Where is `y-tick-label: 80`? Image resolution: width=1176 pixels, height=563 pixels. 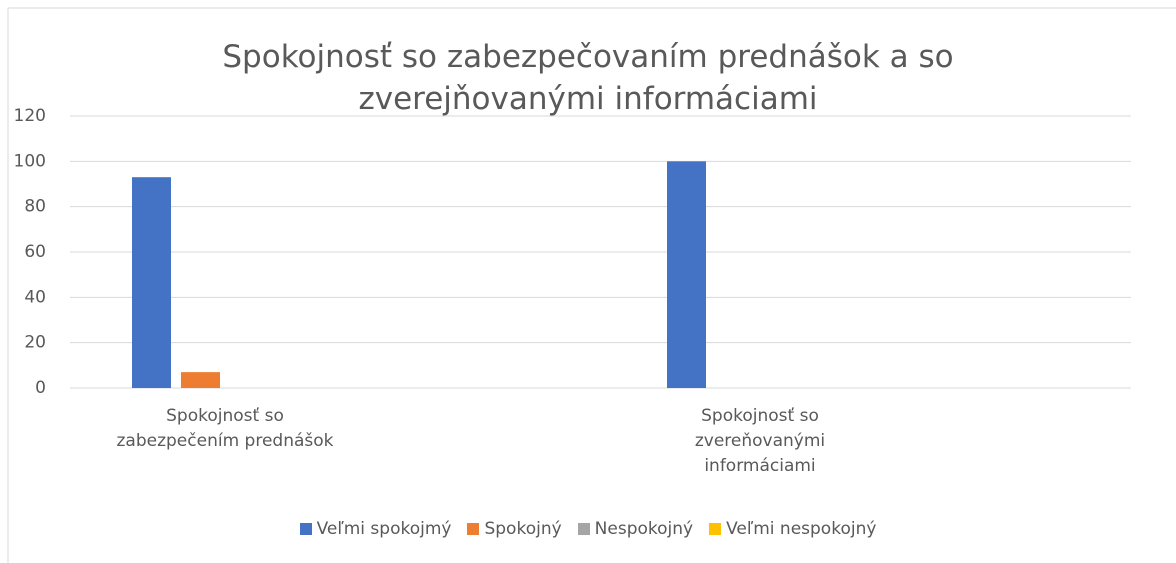
y-tick-label: 80 is located at coordinates (35, 207).